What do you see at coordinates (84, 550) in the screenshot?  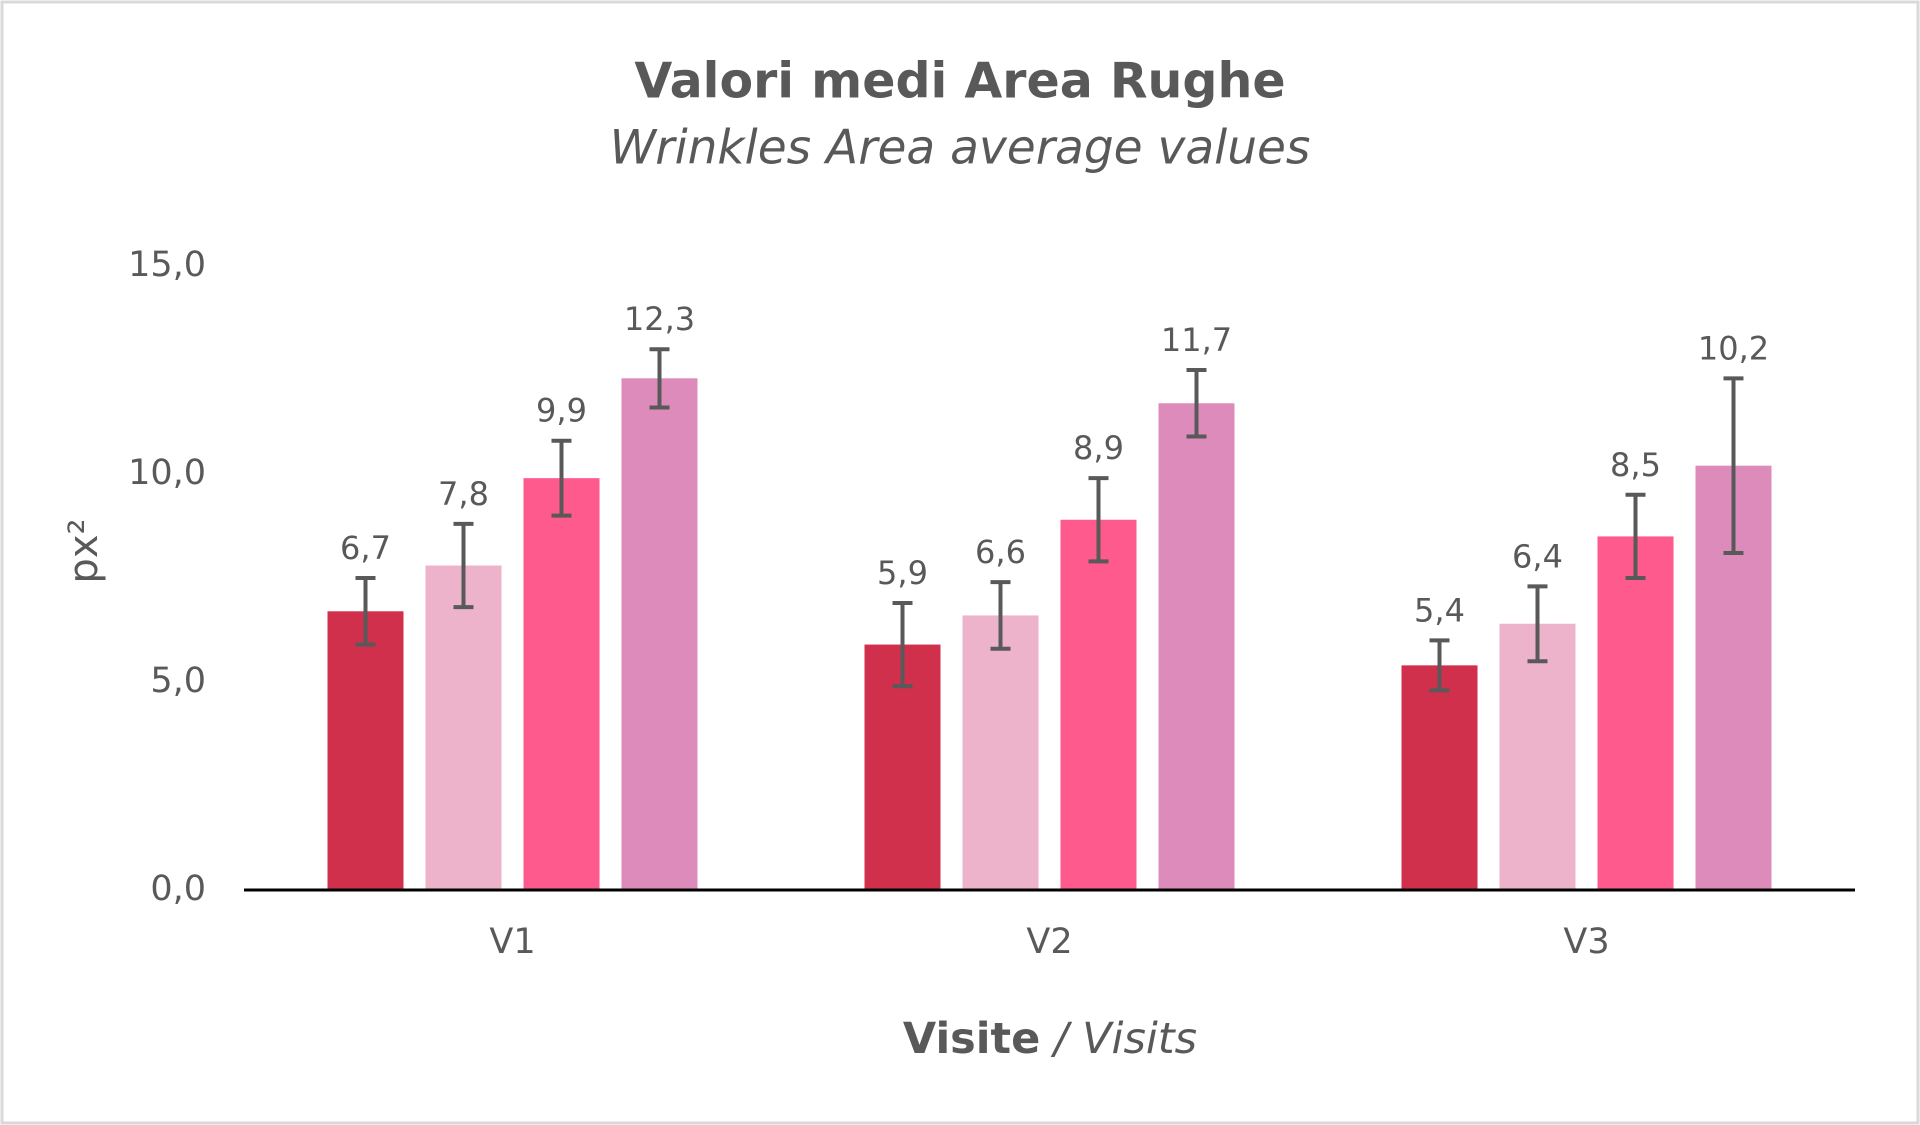 I see `y-axis-label: px²` at bounding box center [84, 550].